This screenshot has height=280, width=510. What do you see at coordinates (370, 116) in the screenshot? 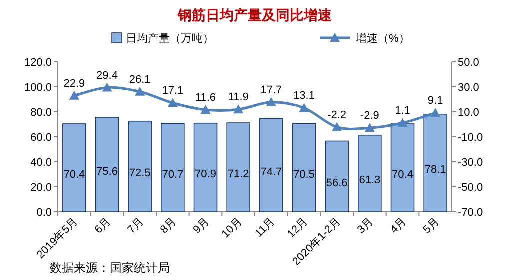
I see `data-label: -2.9` at bounding box center [370, 116].